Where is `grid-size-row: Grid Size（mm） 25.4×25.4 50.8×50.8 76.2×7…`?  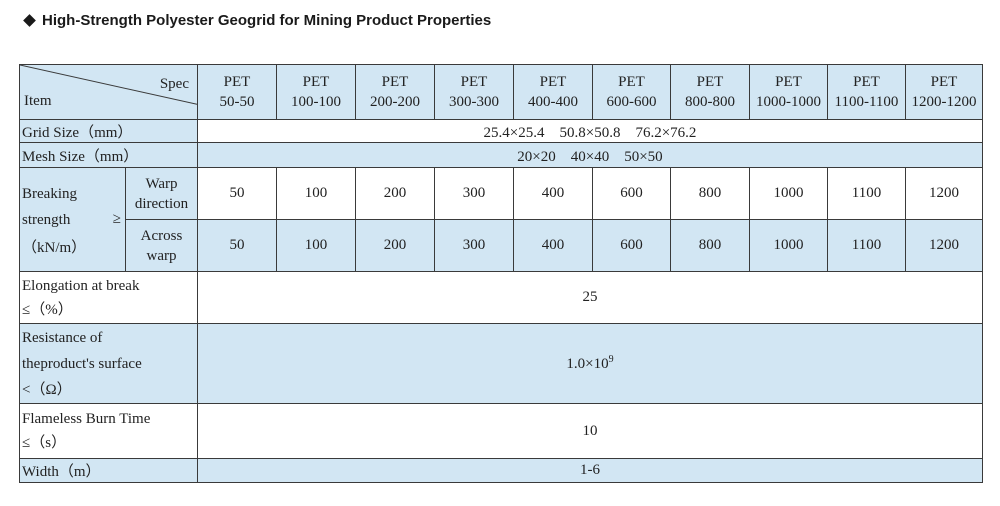
grid-size-row: Grid Size（mm） 25.4×25.4 50.8×50.8 76.2×7… is located at coordinates (501, 131).